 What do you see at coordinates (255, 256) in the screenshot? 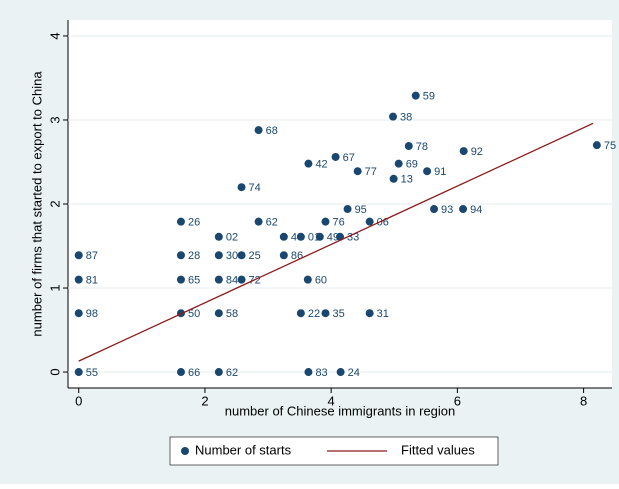
I see `point-label: 25` at bounding box center [255, 256].